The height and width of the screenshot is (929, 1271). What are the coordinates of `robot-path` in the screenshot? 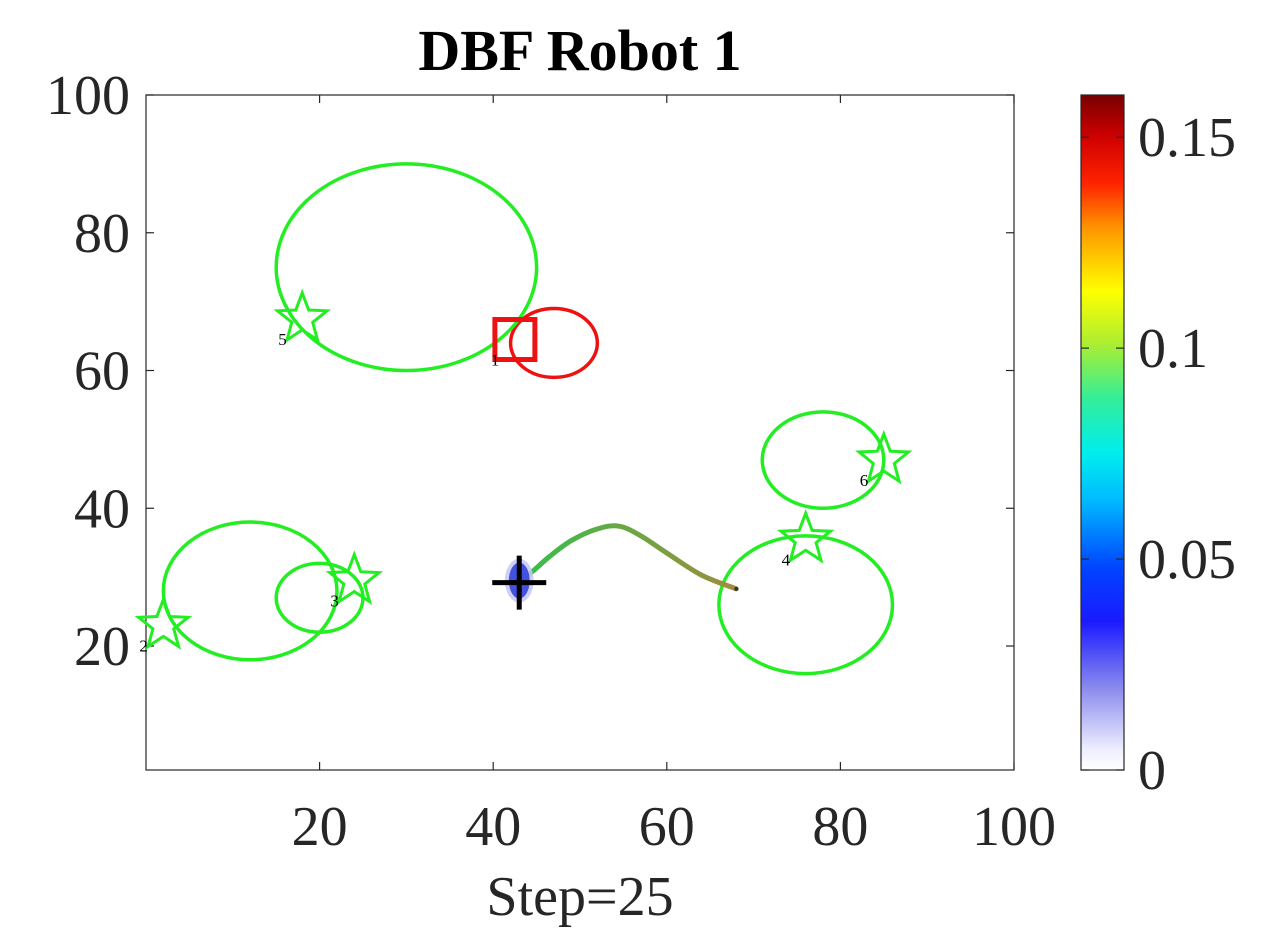 It's located at (615, 566).